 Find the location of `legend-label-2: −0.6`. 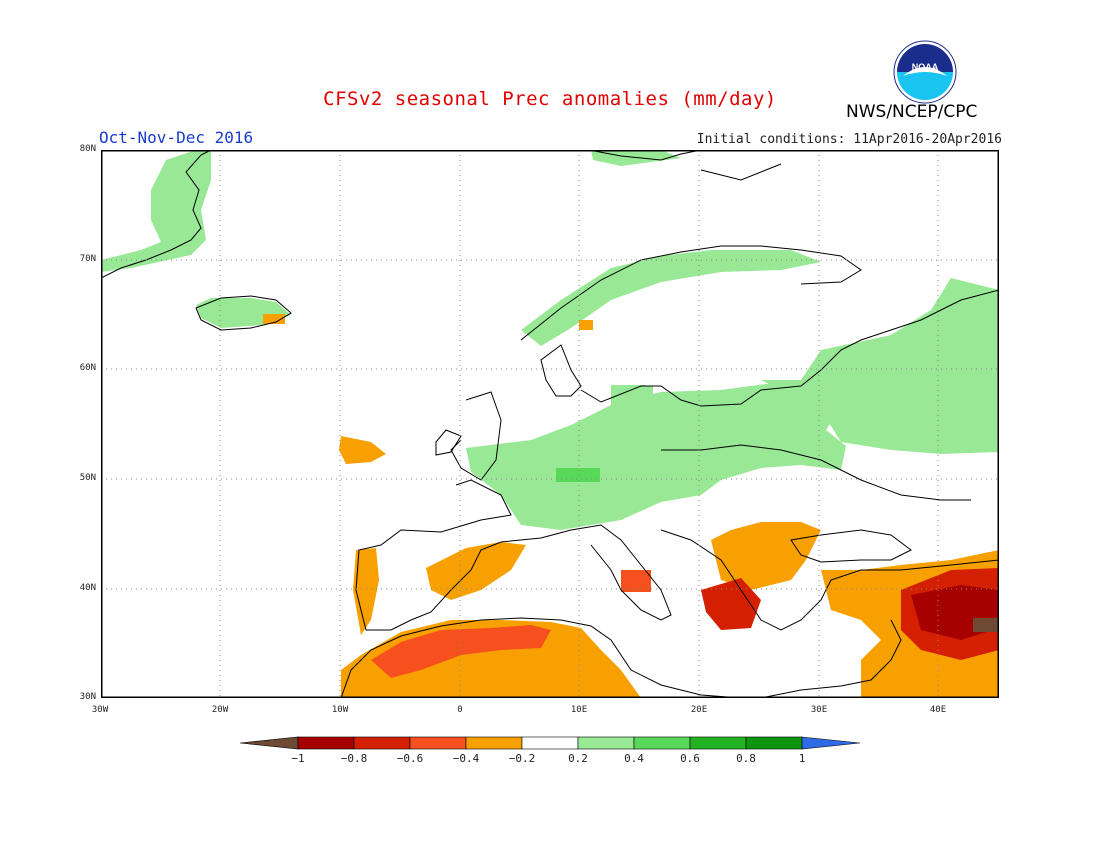

legend-label-2: −0.6 is located at coordinates (410, 758).